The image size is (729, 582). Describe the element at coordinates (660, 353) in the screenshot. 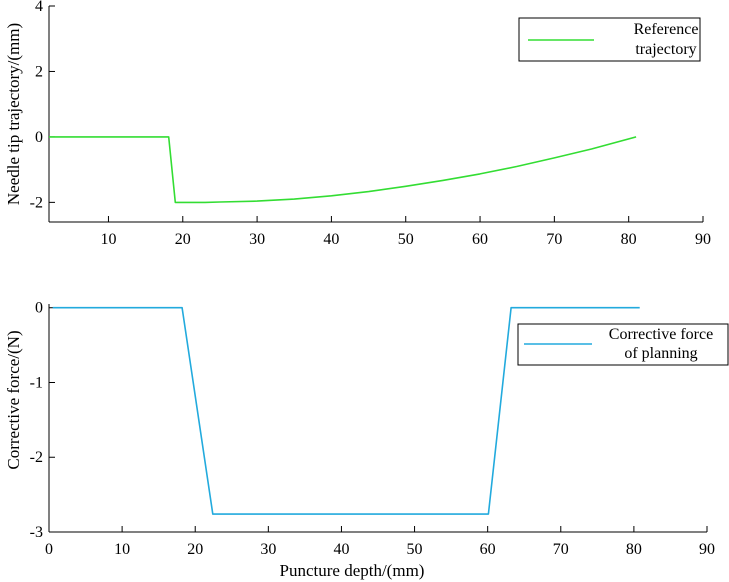

I see `legend-label-line-2: of planning` at that location.